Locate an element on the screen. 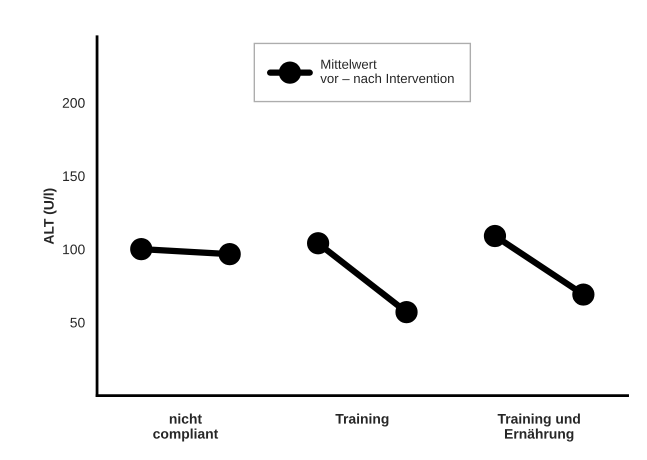  text: Training und Ernährung is located at coordinates (539, 428).